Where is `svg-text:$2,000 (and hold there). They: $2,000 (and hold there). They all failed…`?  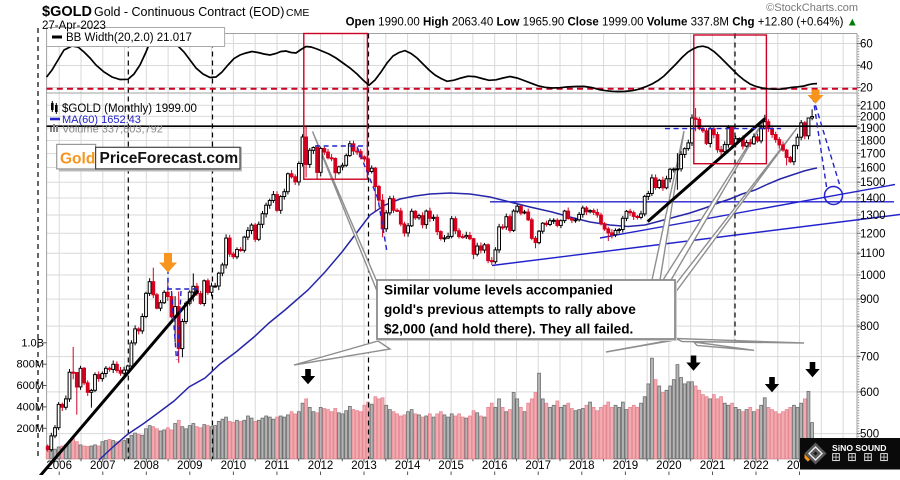 svg-text:$2,000 (and hold there). They: $2,000 (and hold there). They all failed… is located at coordinates (508, 329).